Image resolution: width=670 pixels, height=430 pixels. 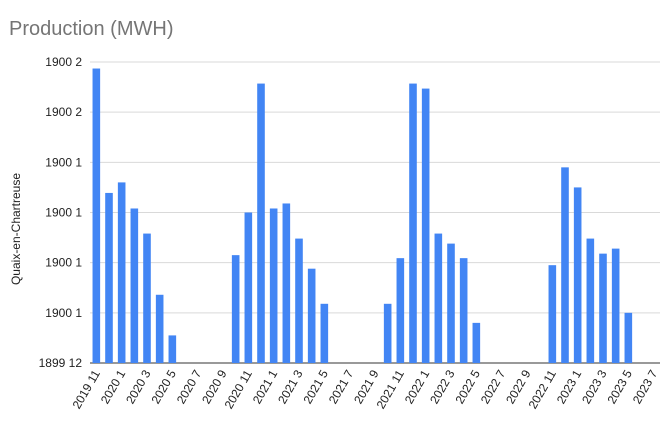 I want to click on y-axis-label: Quaix-en-Chartreuse, so click(x=16, y=229).